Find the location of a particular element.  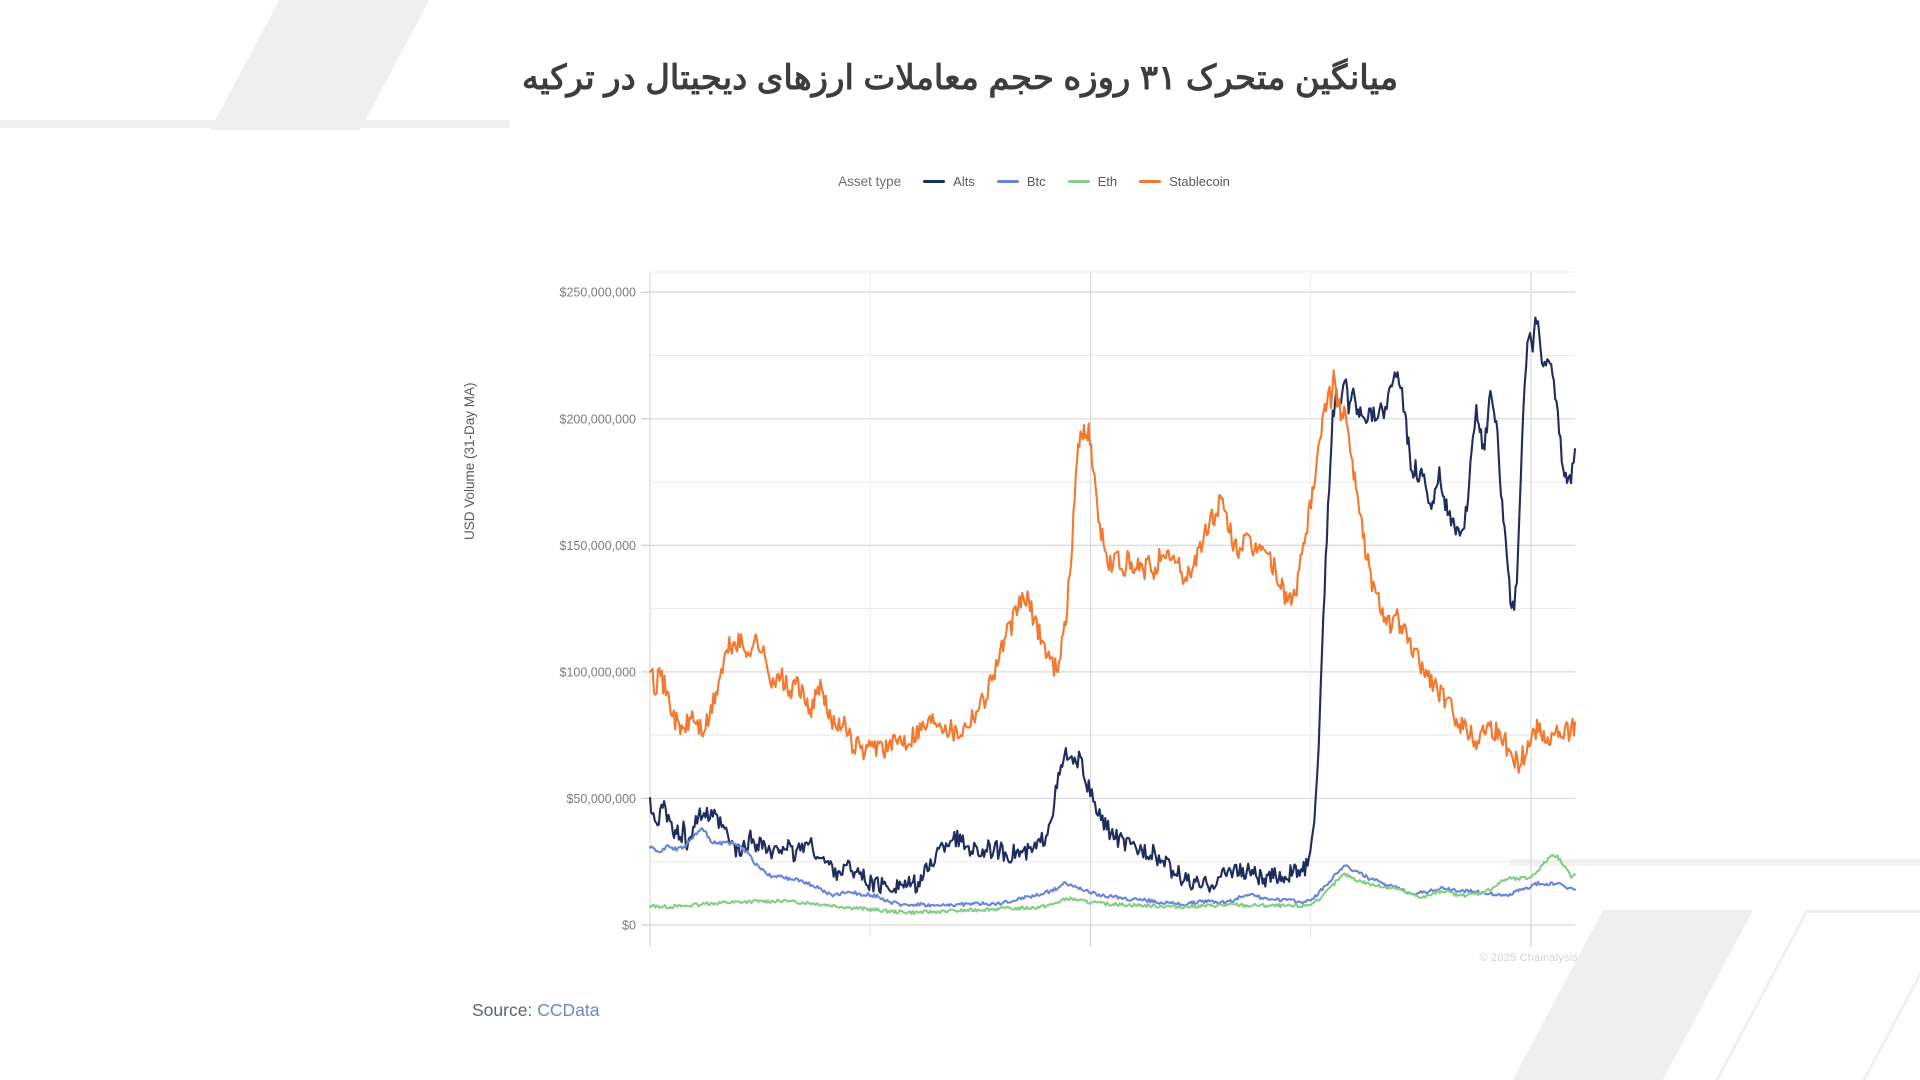

source-prefix: Source: is located at coordinates (505, 1010).